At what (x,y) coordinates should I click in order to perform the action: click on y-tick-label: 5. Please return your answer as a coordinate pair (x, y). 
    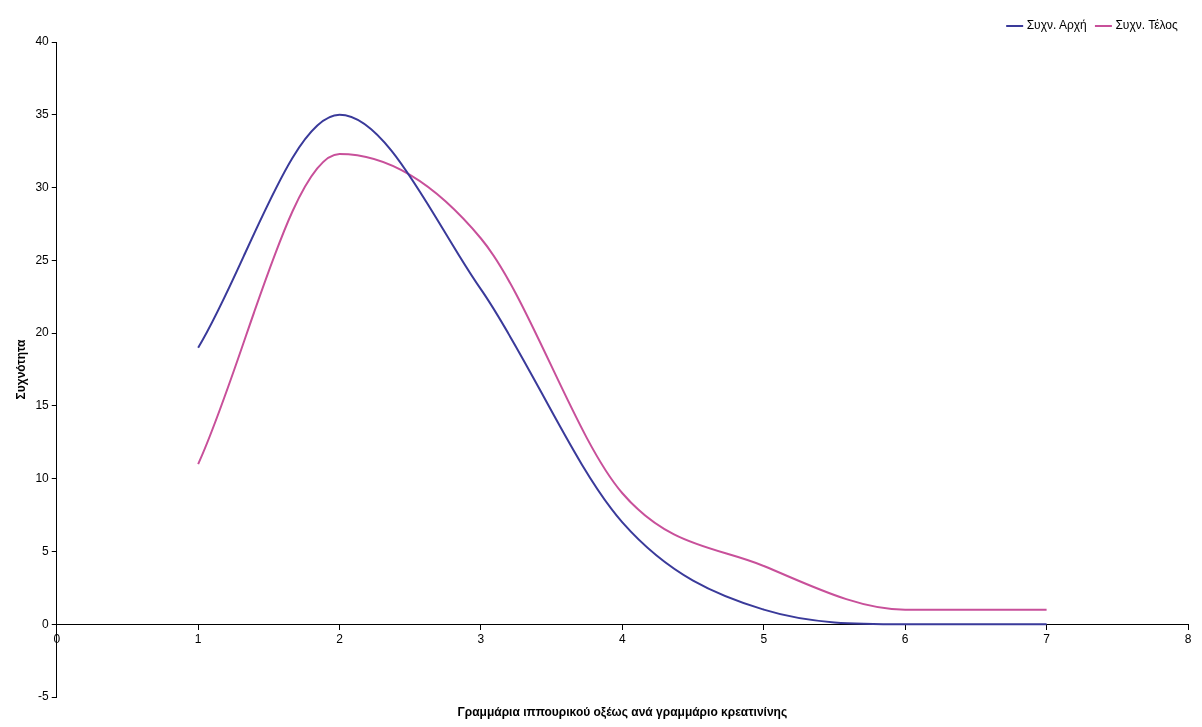
    Looking at the image, I should click on (46, 550).